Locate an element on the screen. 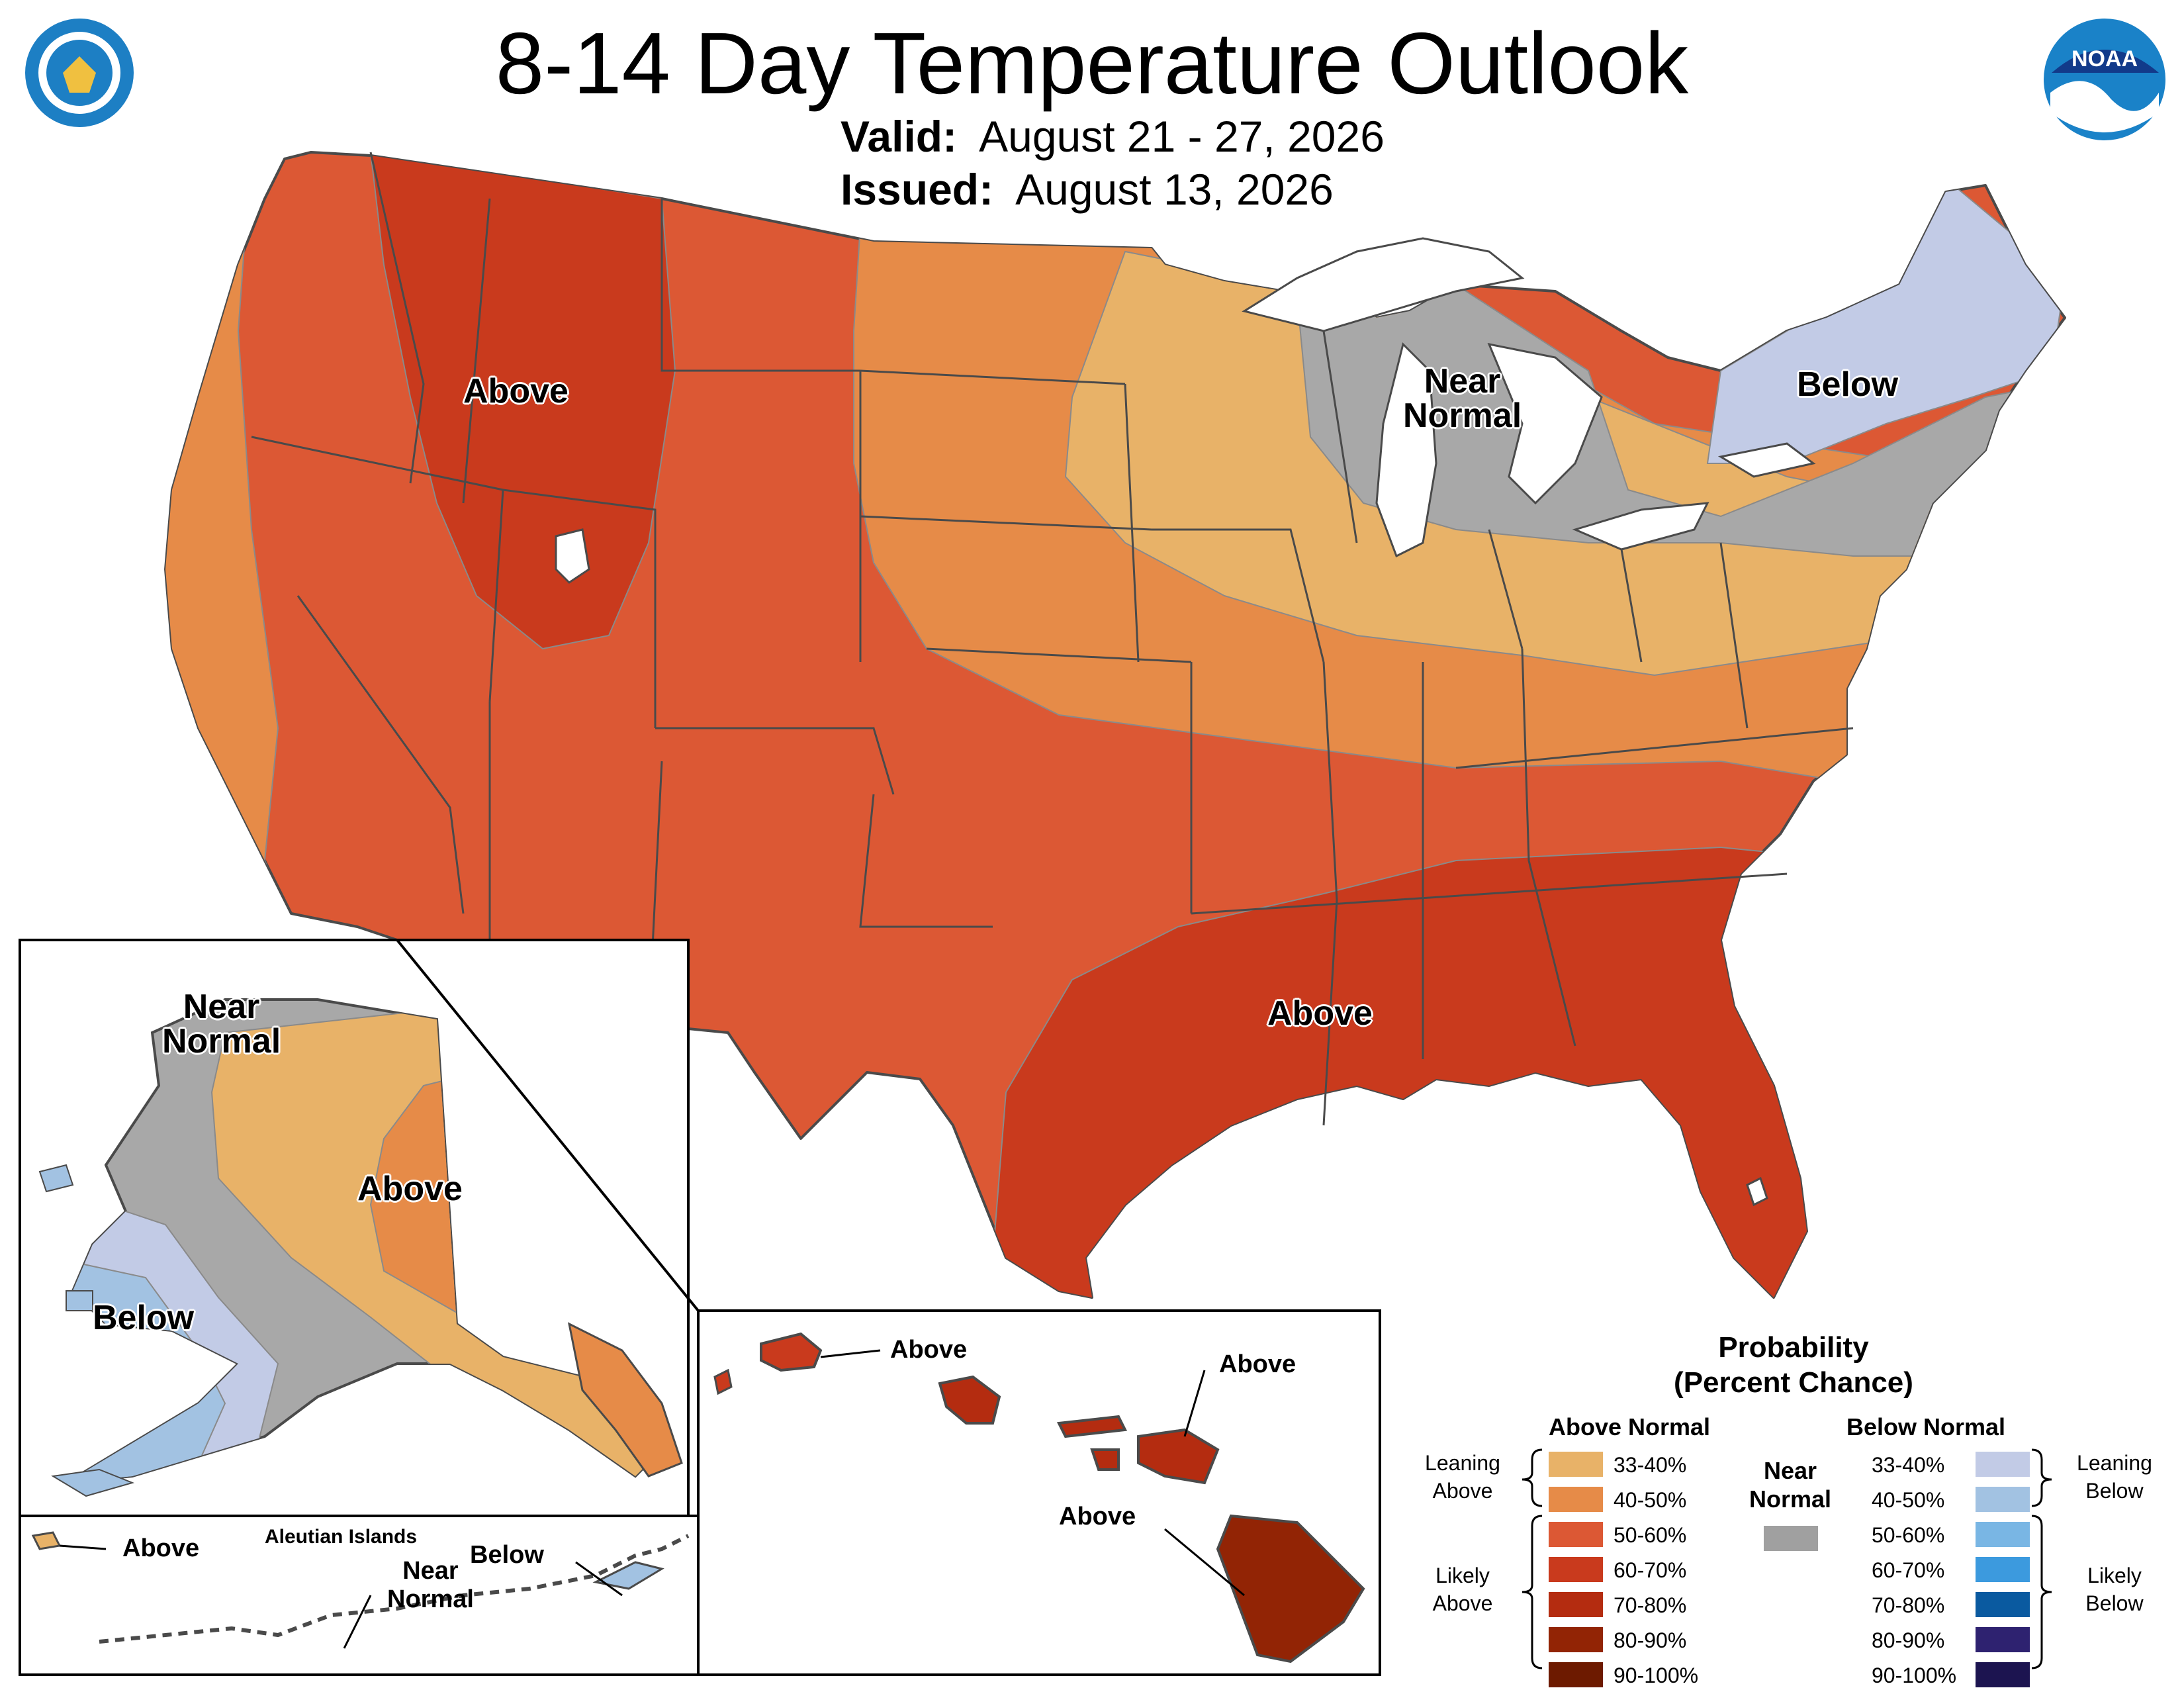  aleutian-east-islands is located at coordinates (628, 1575).